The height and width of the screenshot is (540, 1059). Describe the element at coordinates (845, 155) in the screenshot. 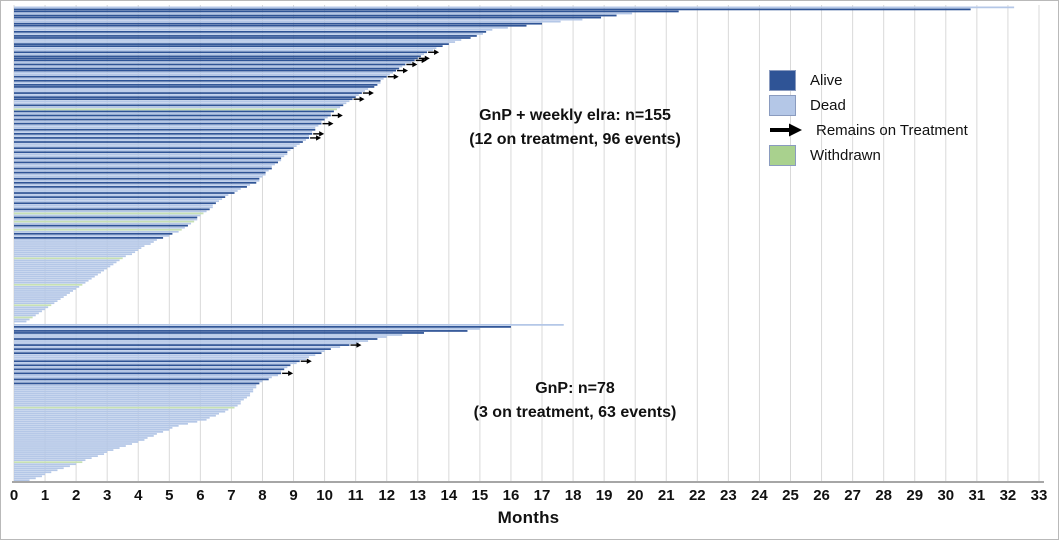

I see `legend-label-withdrawn: Withdrawn` at that location.